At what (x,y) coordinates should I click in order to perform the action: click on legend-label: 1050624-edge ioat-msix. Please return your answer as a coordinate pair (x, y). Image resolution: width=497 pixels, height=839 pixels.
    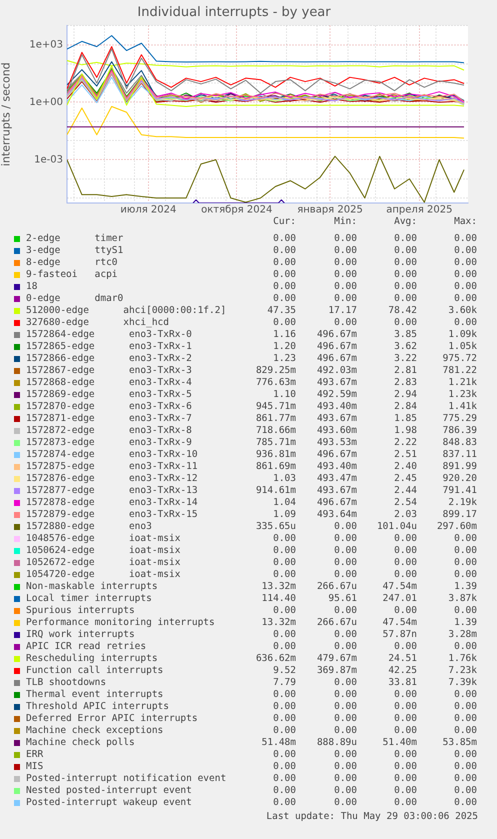
    Looking at the image, I should click on (103, 551).